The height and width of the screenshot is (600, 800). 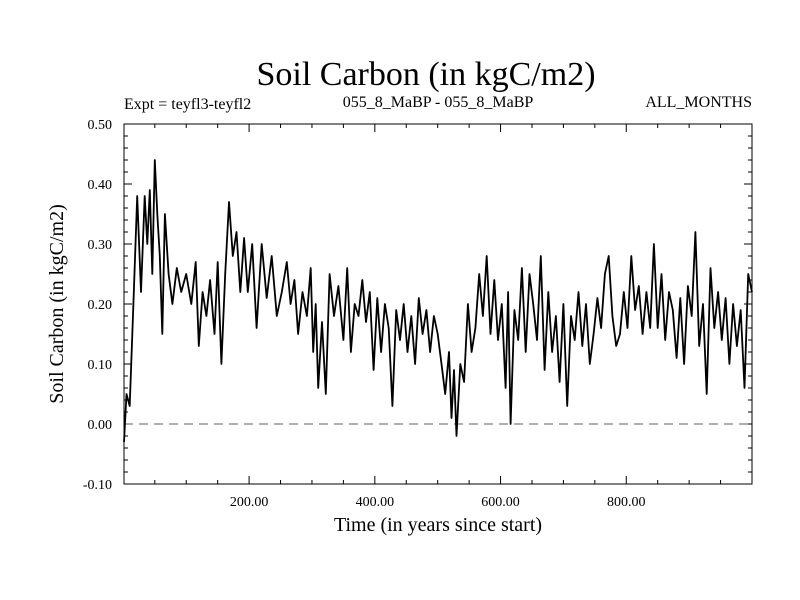 What do you see at coordinates (425, 74) in the screenshot?
I see `chart-title: Soil Carbon (in kgC/m2)` at bounding box center [425, 74].